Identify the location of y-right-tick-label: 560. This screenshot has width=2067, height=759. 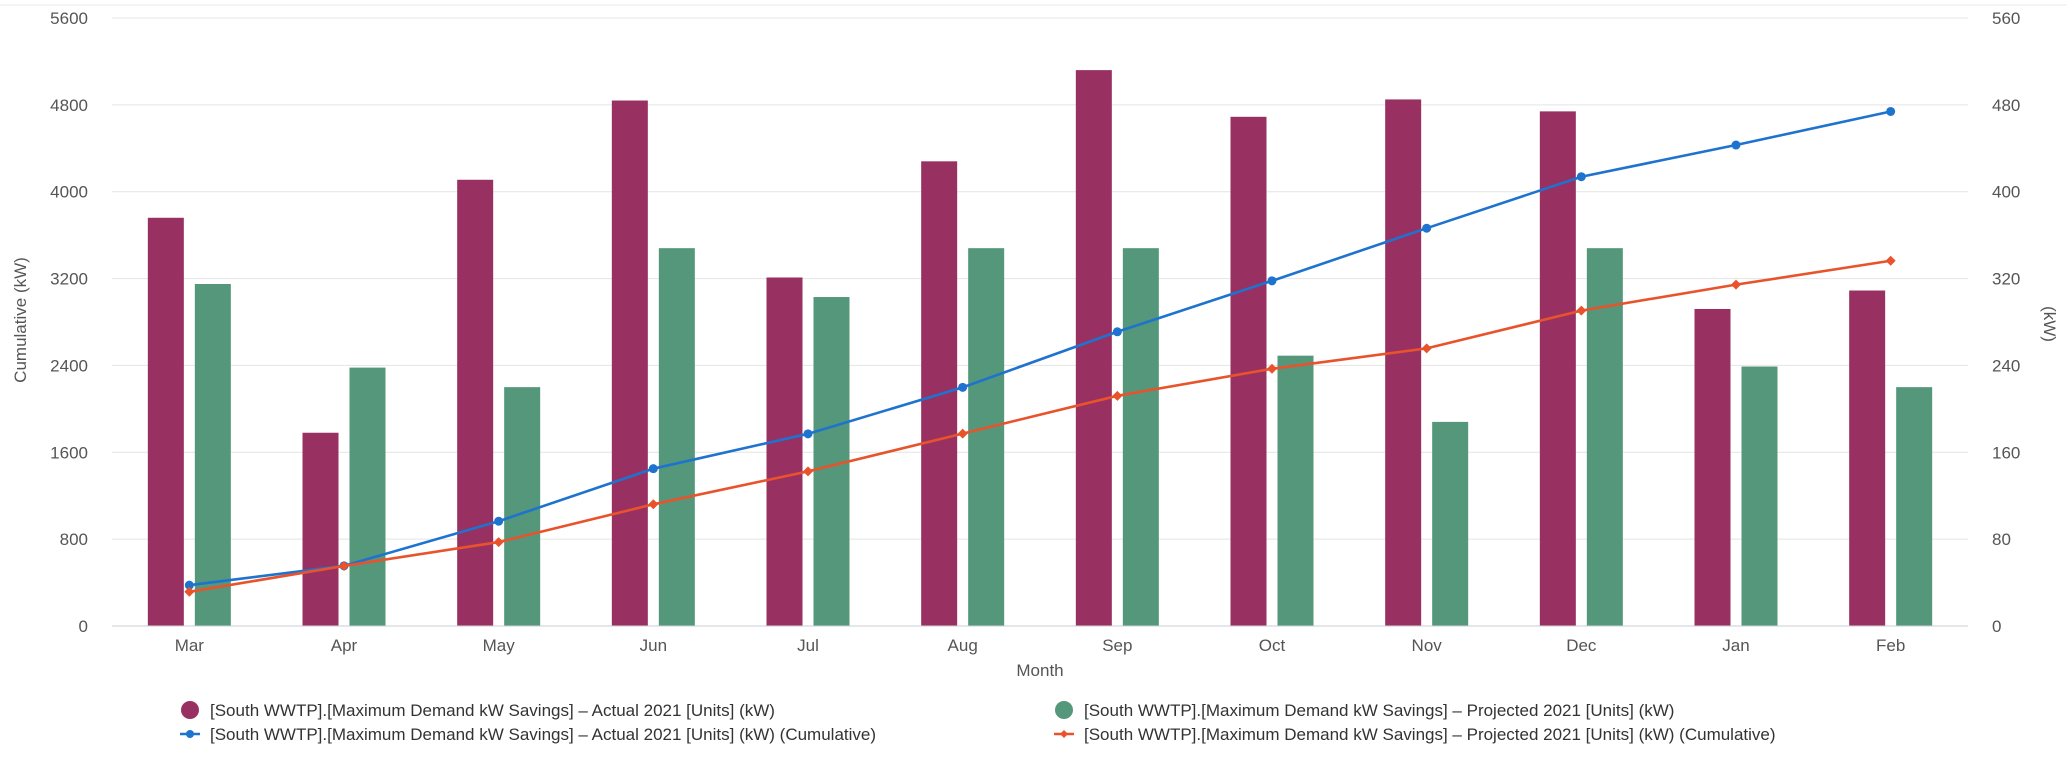
(2006, 18).